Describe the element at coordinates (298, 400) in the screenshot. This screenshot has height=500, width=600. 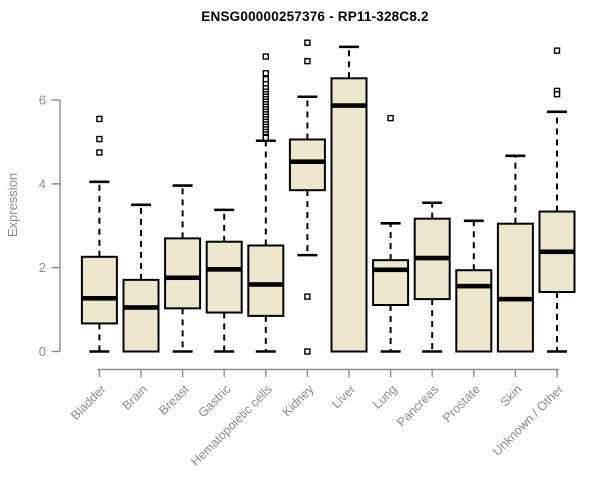
I see `x-category-label: Kidney` at that location.